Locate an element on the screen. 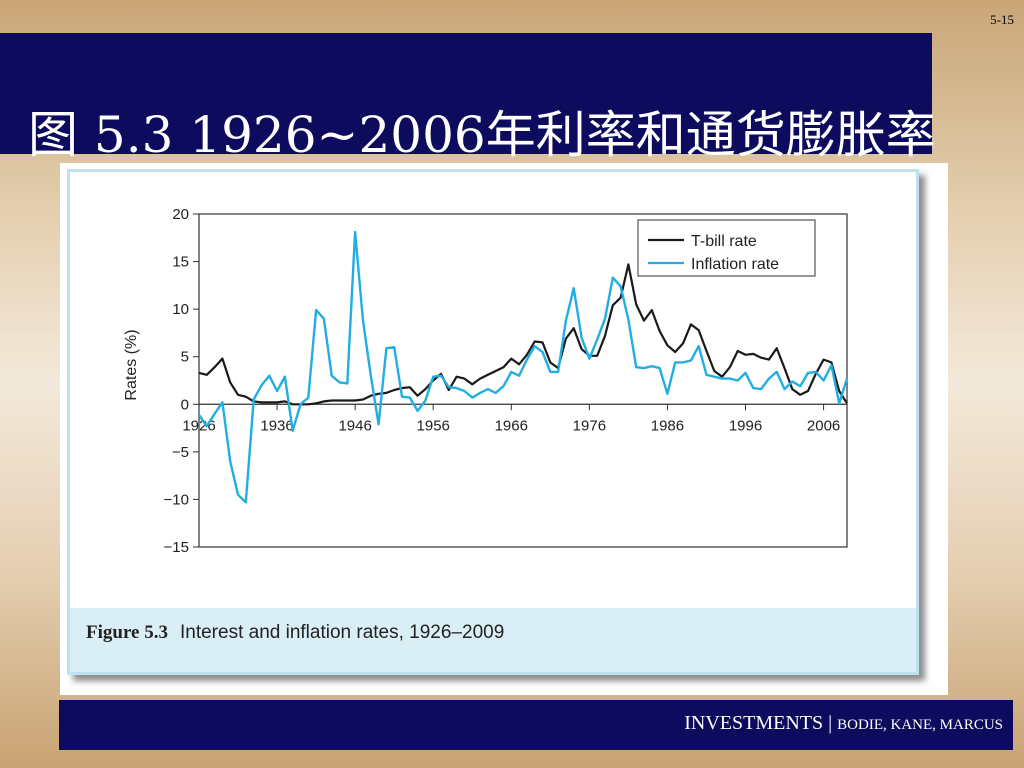  y-tick-label: −5 is located at coordinates (180, 452).